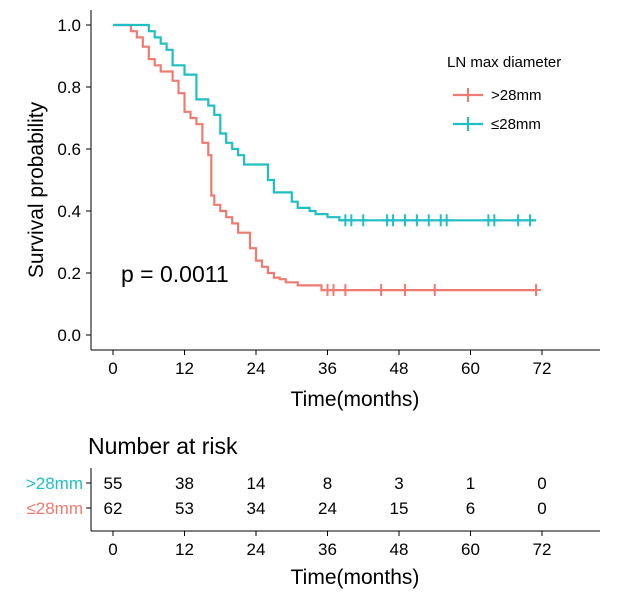 The image size is (621, 592). Describe the element at coordinates (184, 508) in the screenshot. I see `risk-count: 53` at that location.